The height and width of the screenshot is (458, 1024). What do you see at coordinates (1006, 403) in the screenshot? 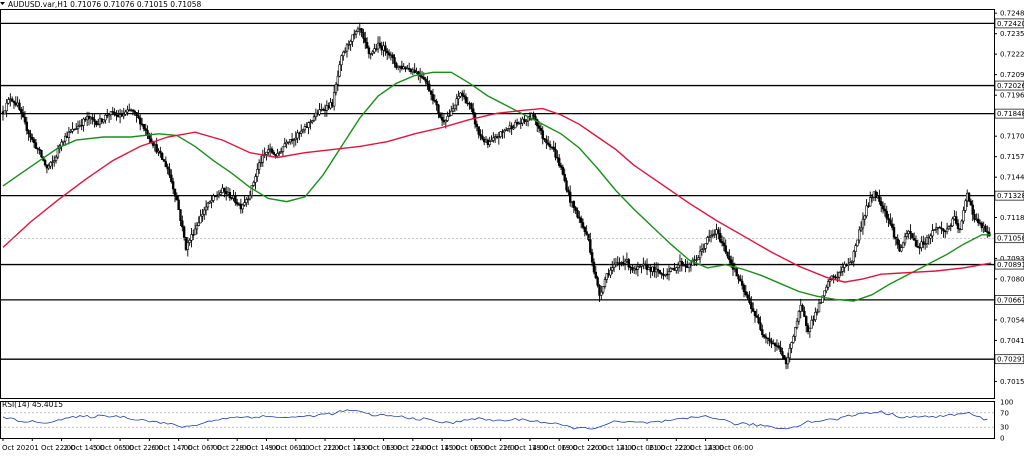
I see `rsi-tick-label: 100` at bounding box center [1006, 403].